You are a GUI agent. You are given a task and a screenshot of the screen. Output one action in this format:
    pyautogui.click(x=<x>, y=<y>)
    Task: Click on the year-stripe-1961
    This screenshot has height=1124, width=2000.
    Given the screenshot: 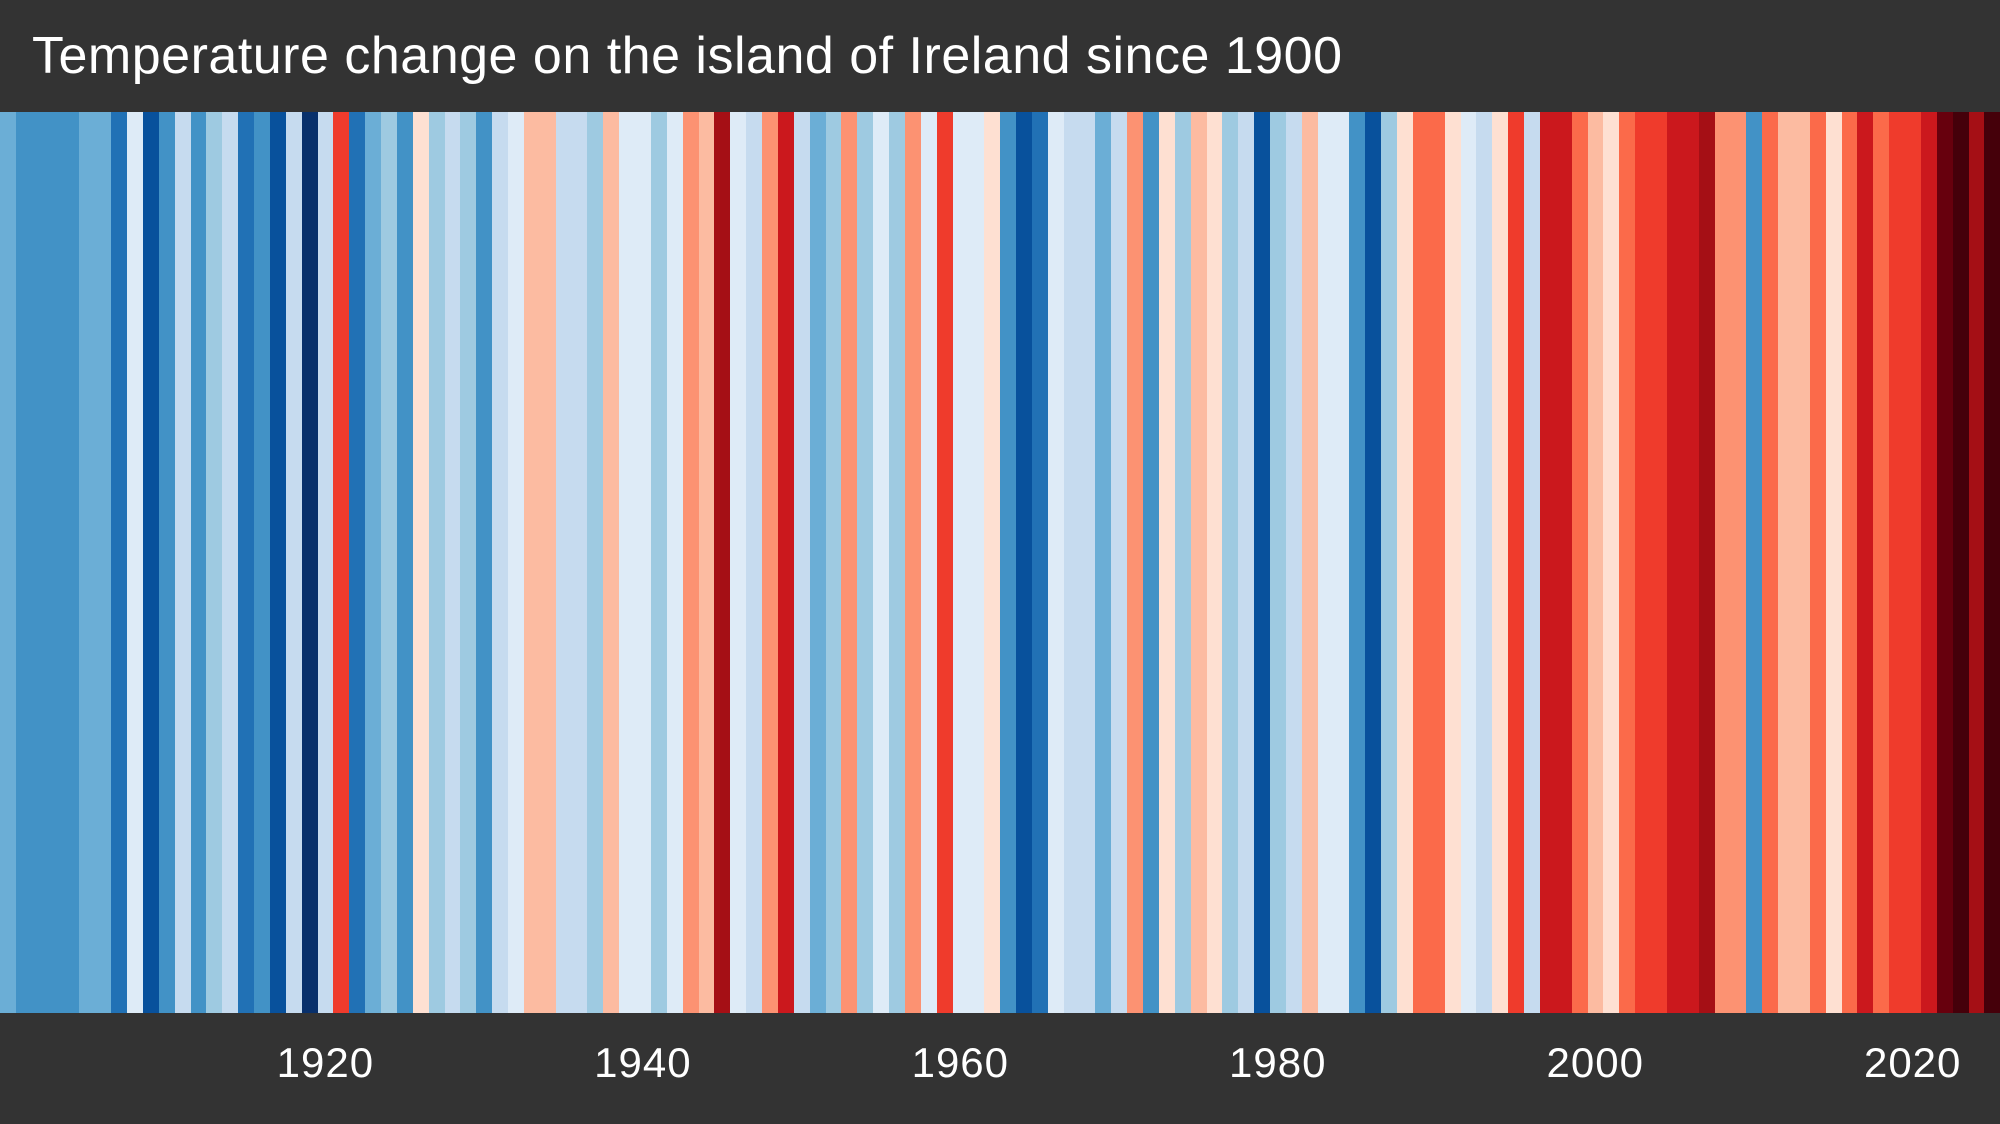 What is the action you would take?
    pyautogui.click(x=976, y=562)
    